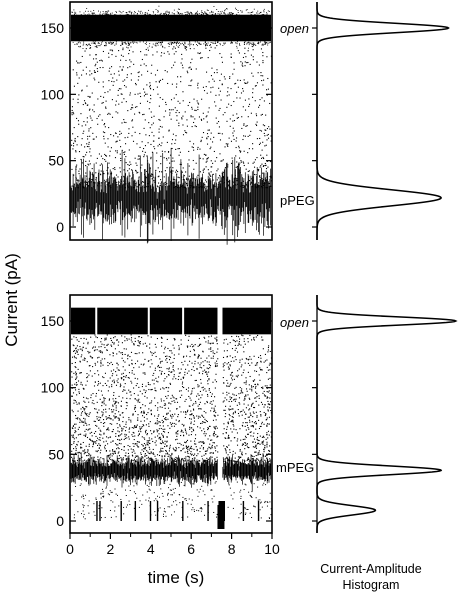  What do you see at coordinates (387, 414) in the screenshot?
I see `bottom-hist-curve` at bounding box center [387, 414].